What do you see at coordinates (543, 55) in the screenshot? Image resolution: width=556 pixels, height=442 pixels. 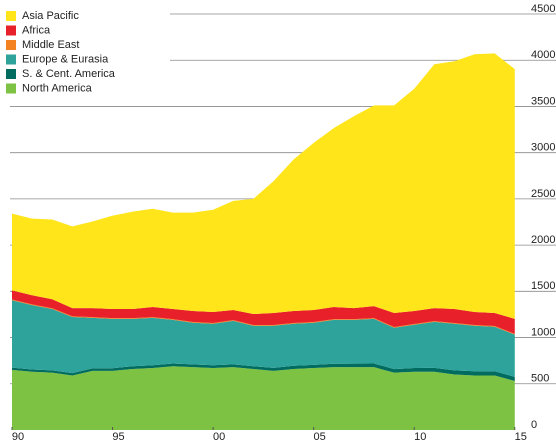 I see `y-tick-label: 4000` at bounding box center [543, 55].